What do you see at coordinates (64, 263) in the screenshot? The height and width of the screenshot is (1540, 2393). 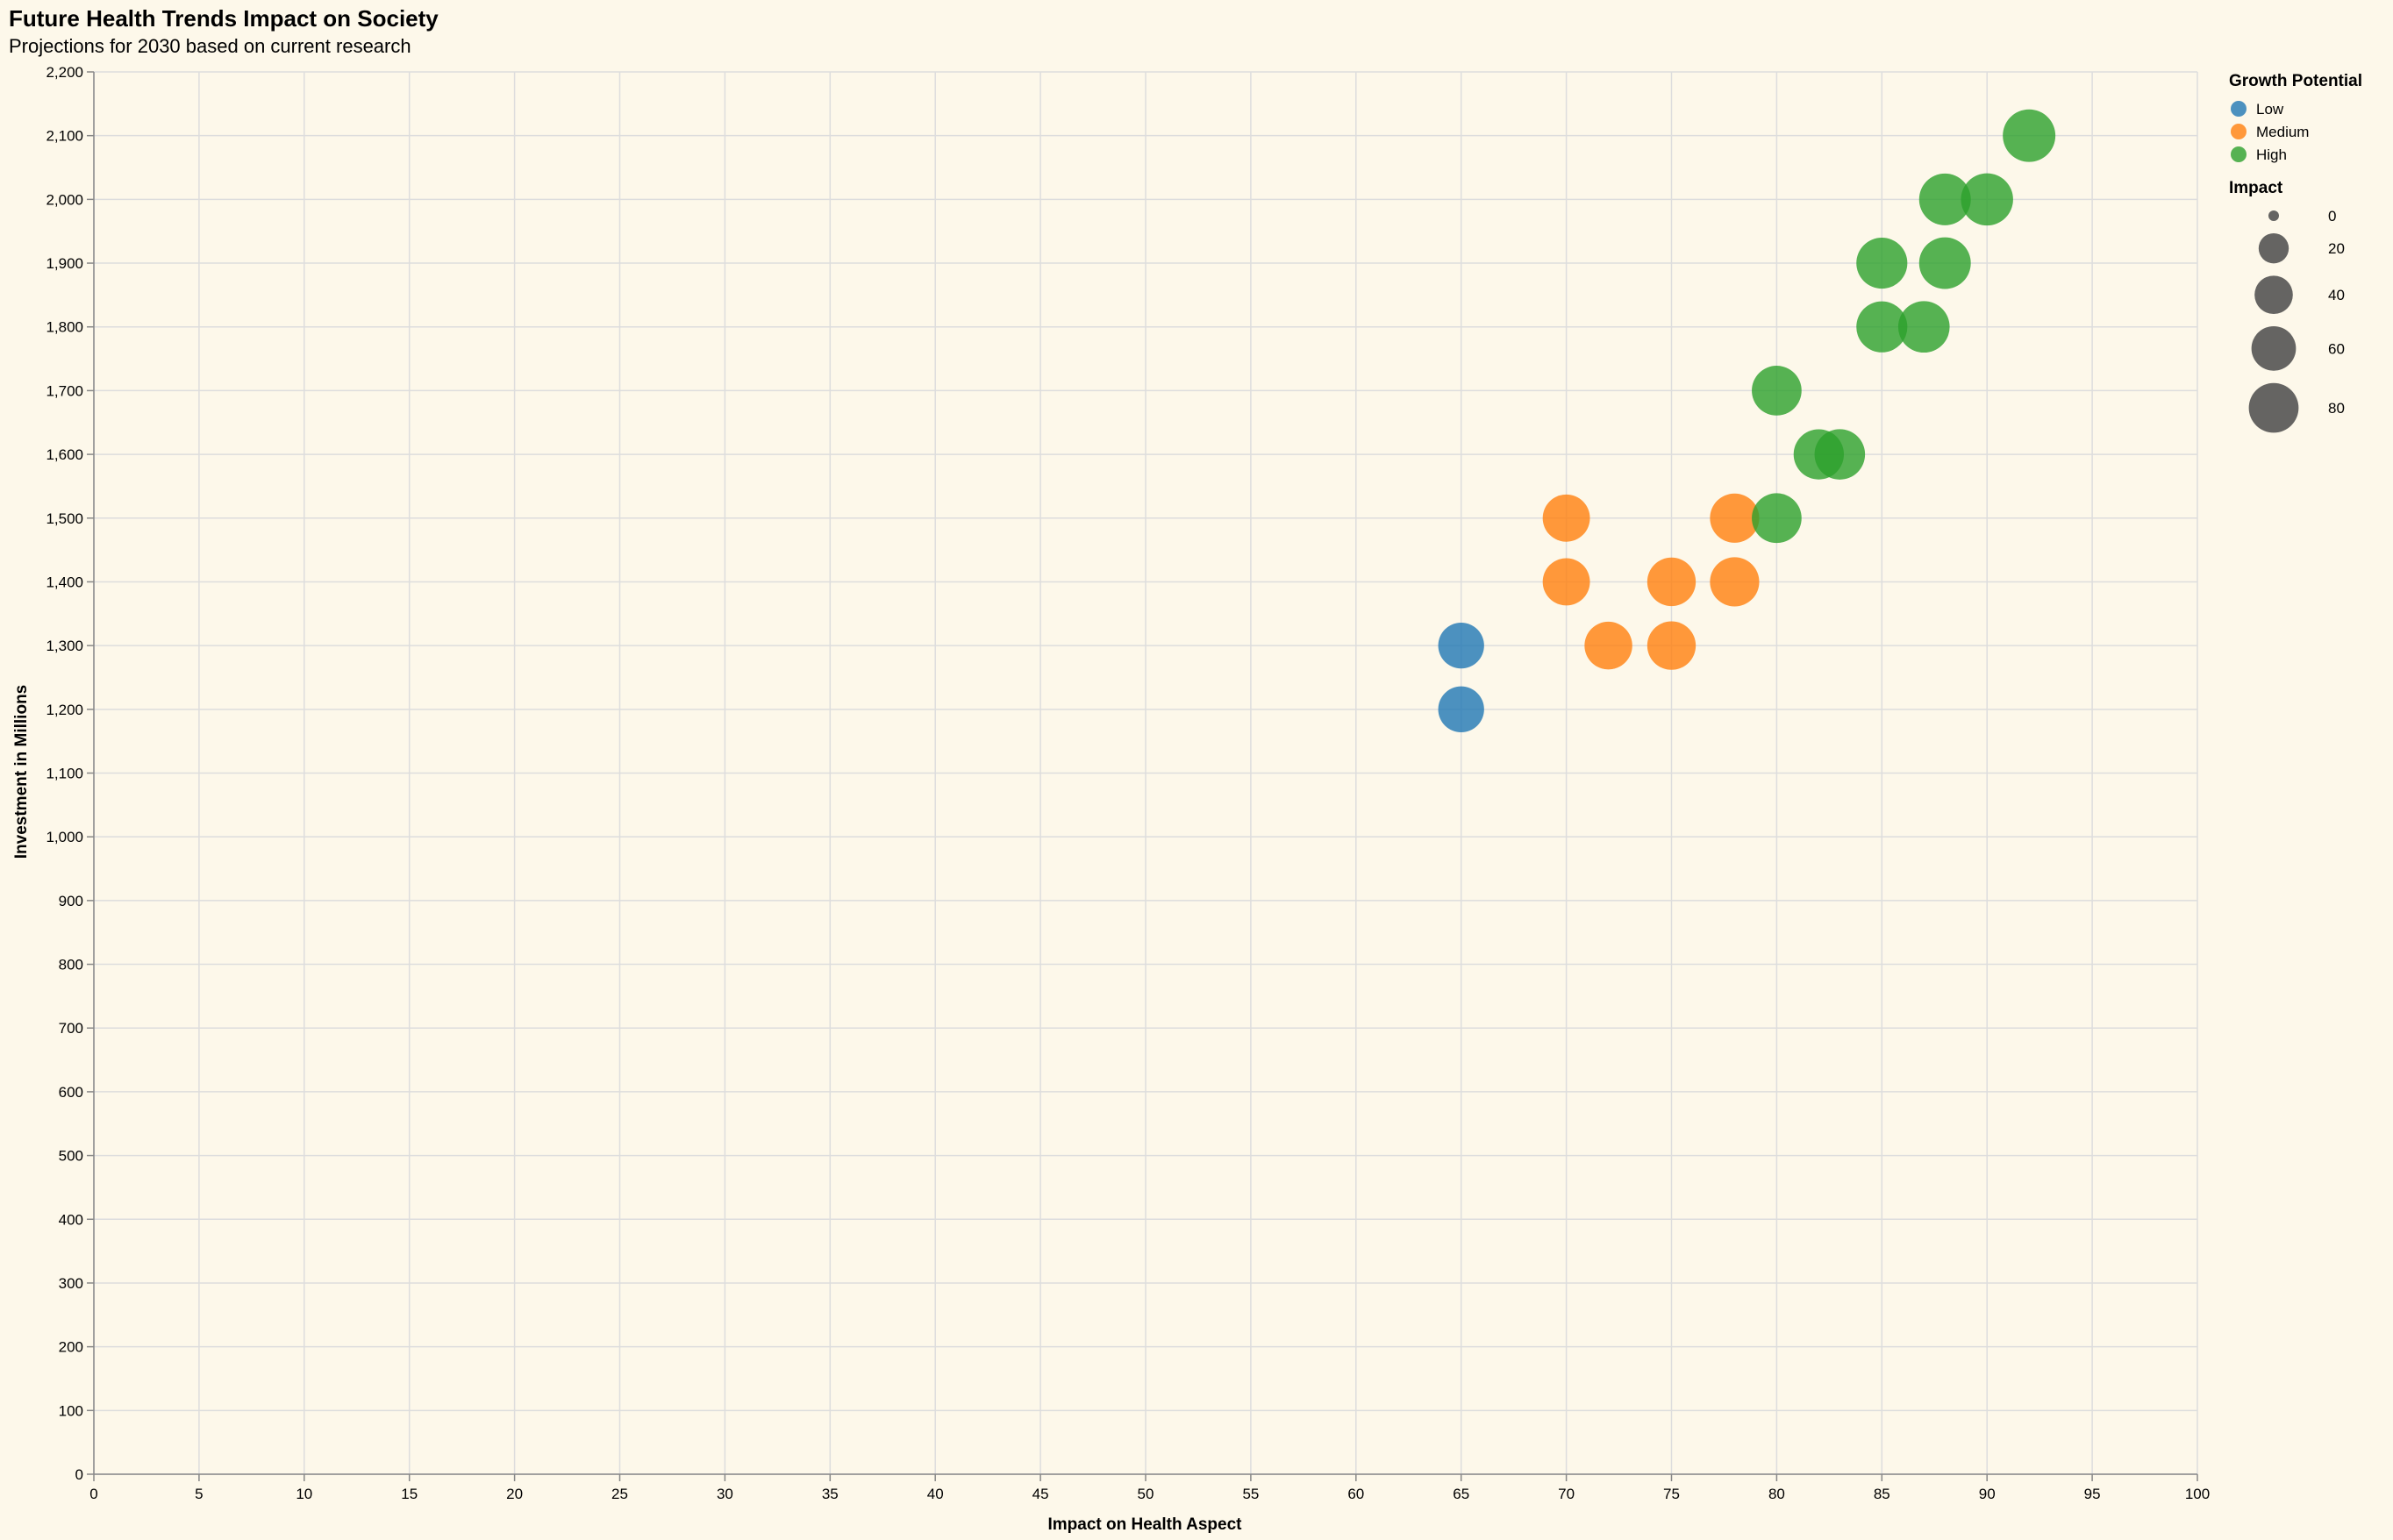 I see `y-tick-label: 1,900` at bounding box center [64, 263].